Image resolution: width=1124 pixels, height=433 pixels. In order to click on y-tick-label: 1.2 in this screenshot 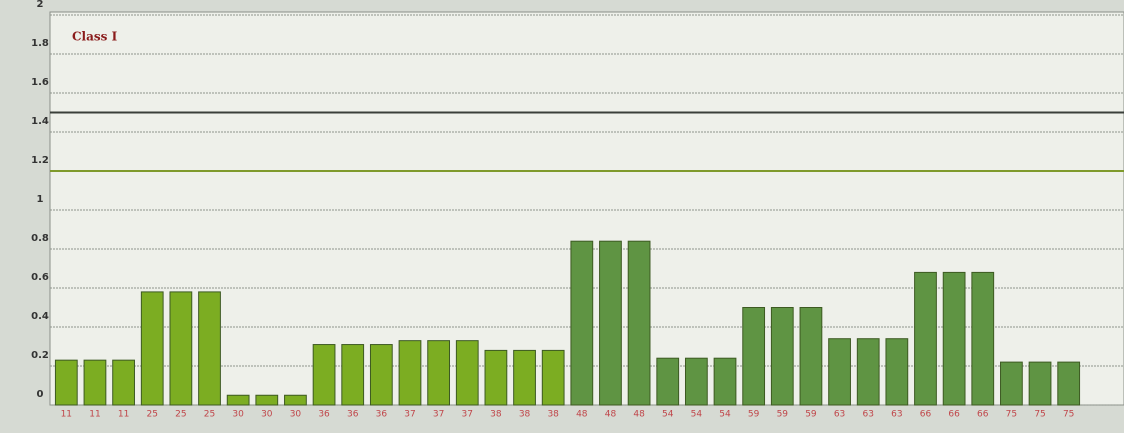, I will do `click(40, 160)`.